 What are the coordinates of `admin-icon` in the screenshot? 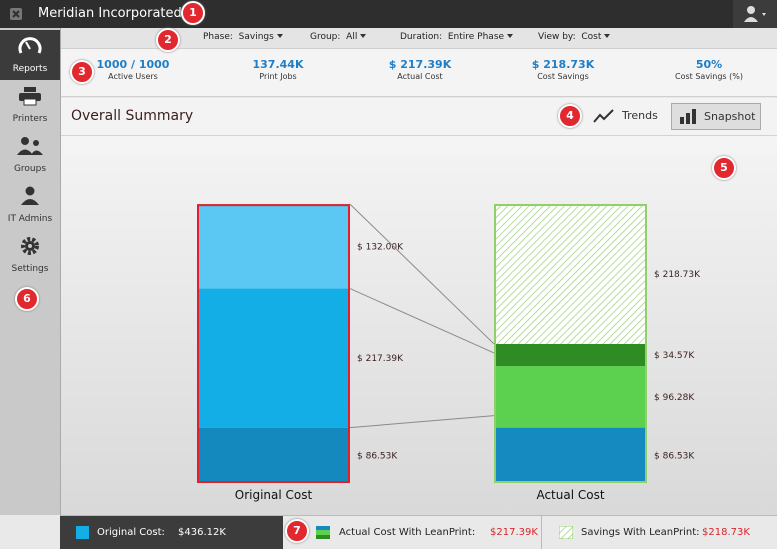 It's located at (30, 195).